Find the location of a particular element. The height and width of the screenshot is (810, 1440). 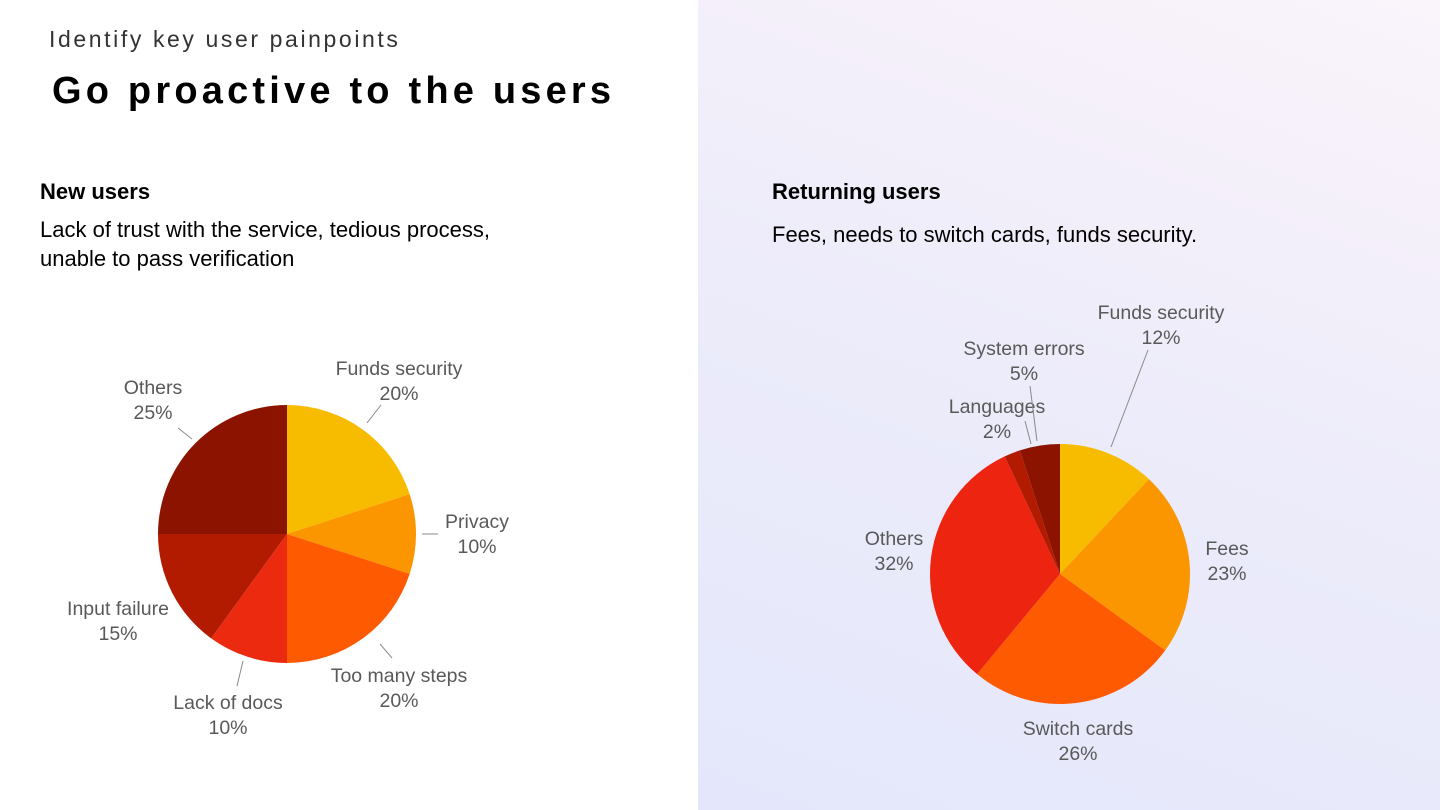

new-users-leader-line-funds-security is located at coordinates (374, 414).